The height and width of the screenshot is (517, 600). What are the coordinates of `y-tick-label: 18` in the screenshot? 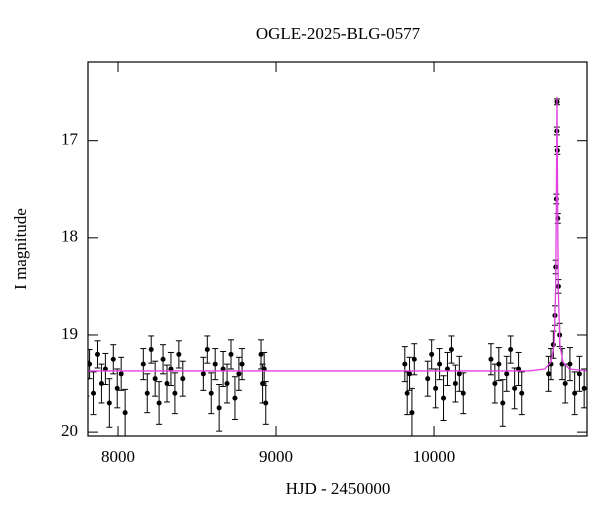 It's located at (69, 236).